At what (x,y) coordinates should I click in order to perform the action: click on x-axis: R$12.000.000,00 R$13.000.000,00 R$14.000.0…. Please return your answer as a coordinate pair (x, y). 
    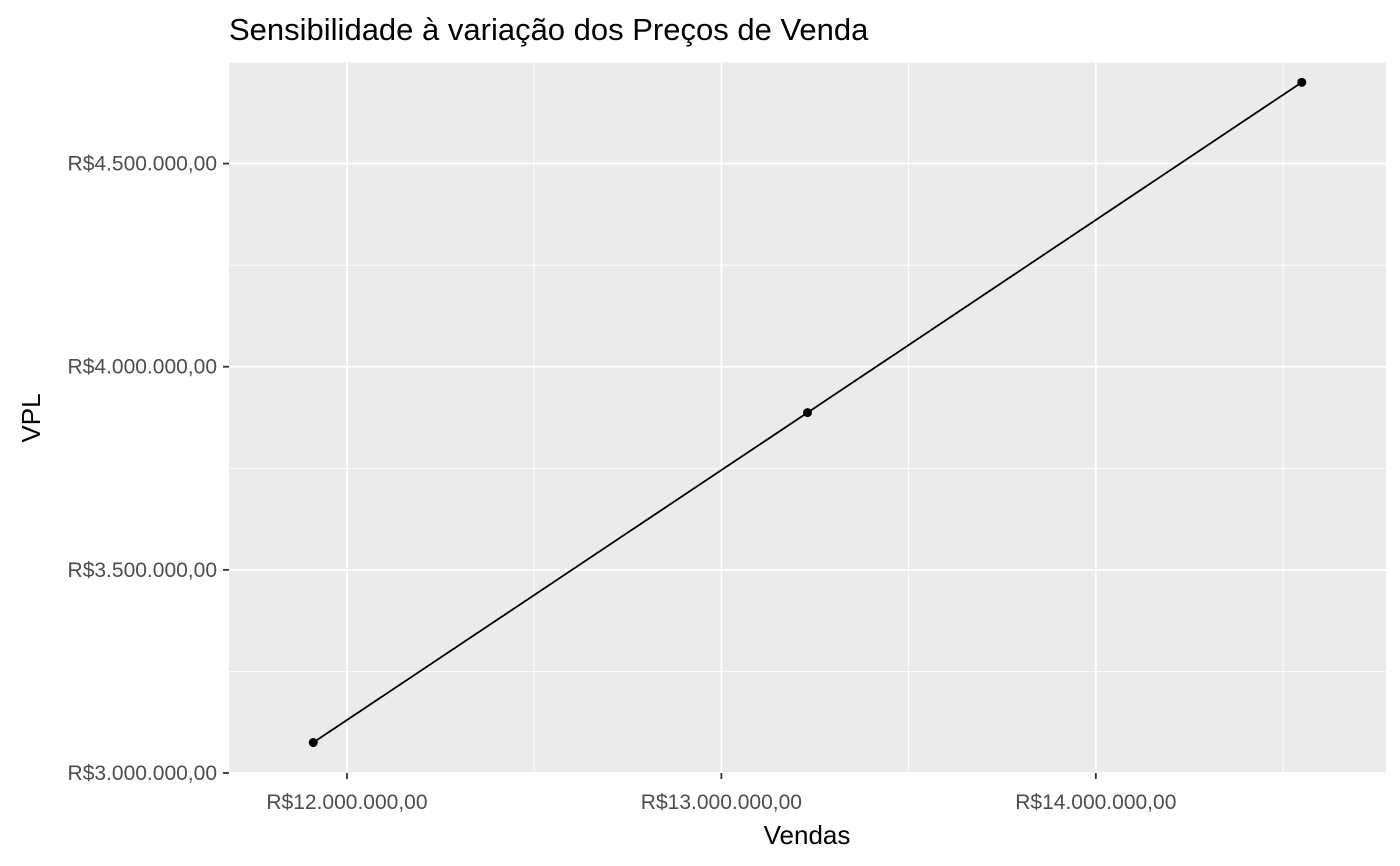
    Looking at the image, I should click on (721, 793).